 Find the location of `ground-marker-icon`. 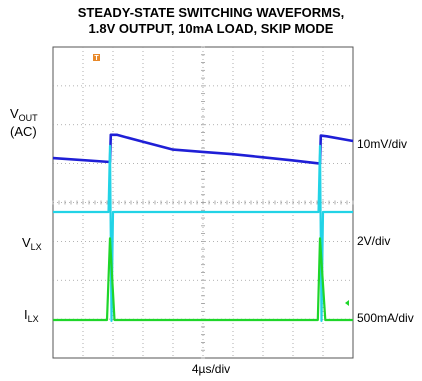

ground-marker-icon is located at coordinates (347, 303).